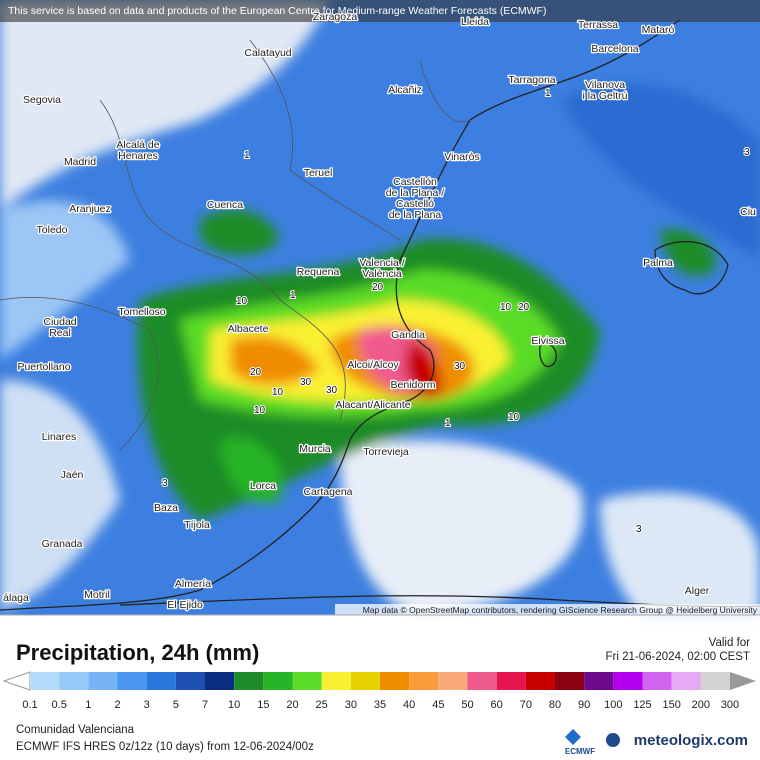 Image resolution: width=760 pixels, height=760 pixels. I want to click on legend-label: 90, so click(584, 705).